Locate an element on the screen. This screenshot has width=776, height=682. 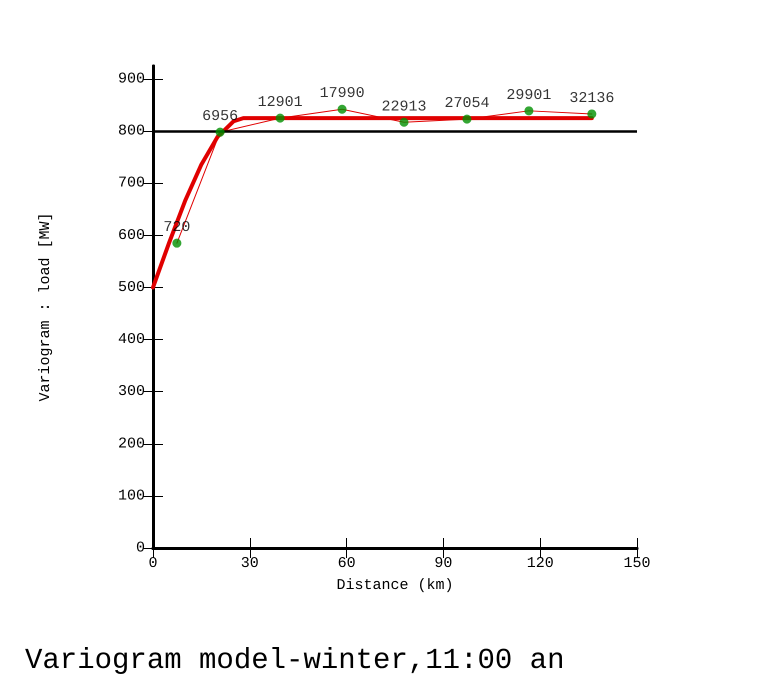
y-tick-label: 800 is located at coordinates (131, 131).